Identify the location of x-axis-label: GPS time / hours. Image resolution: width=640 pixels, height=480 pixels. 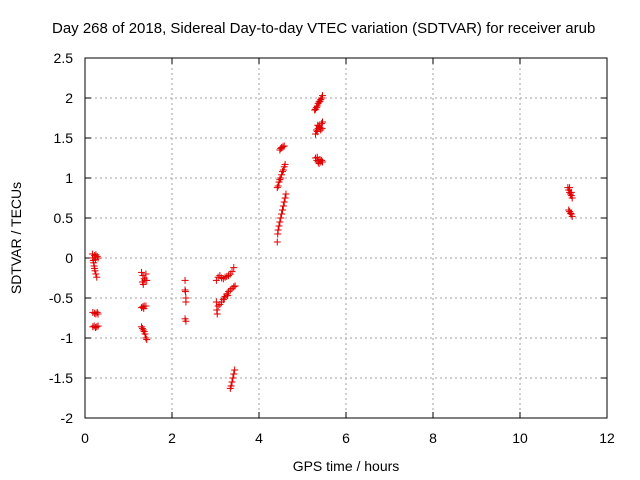
(346, 466).